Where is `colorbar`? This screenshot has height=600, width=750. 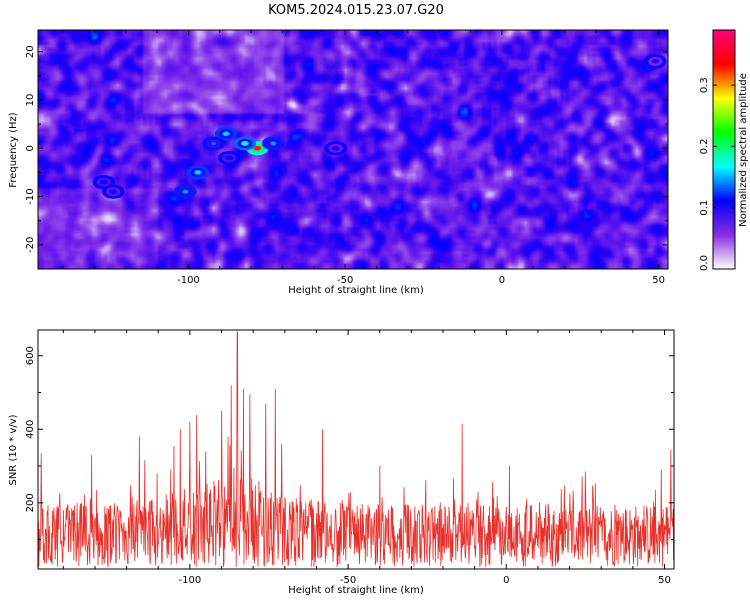
colorbar is located at coordinates (724, 149).